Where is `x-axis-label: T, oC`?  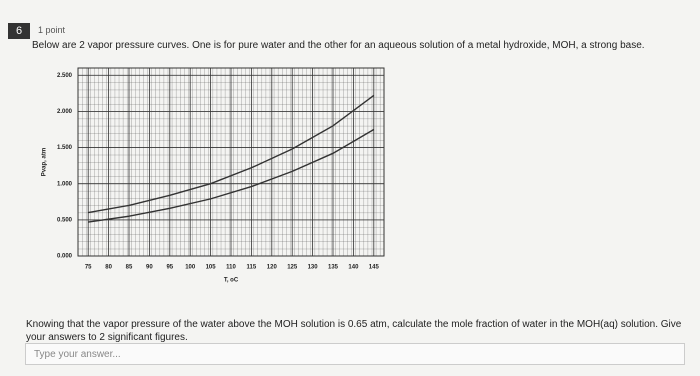 x-axis-label: T, oC is located at coordinates (231, 281).